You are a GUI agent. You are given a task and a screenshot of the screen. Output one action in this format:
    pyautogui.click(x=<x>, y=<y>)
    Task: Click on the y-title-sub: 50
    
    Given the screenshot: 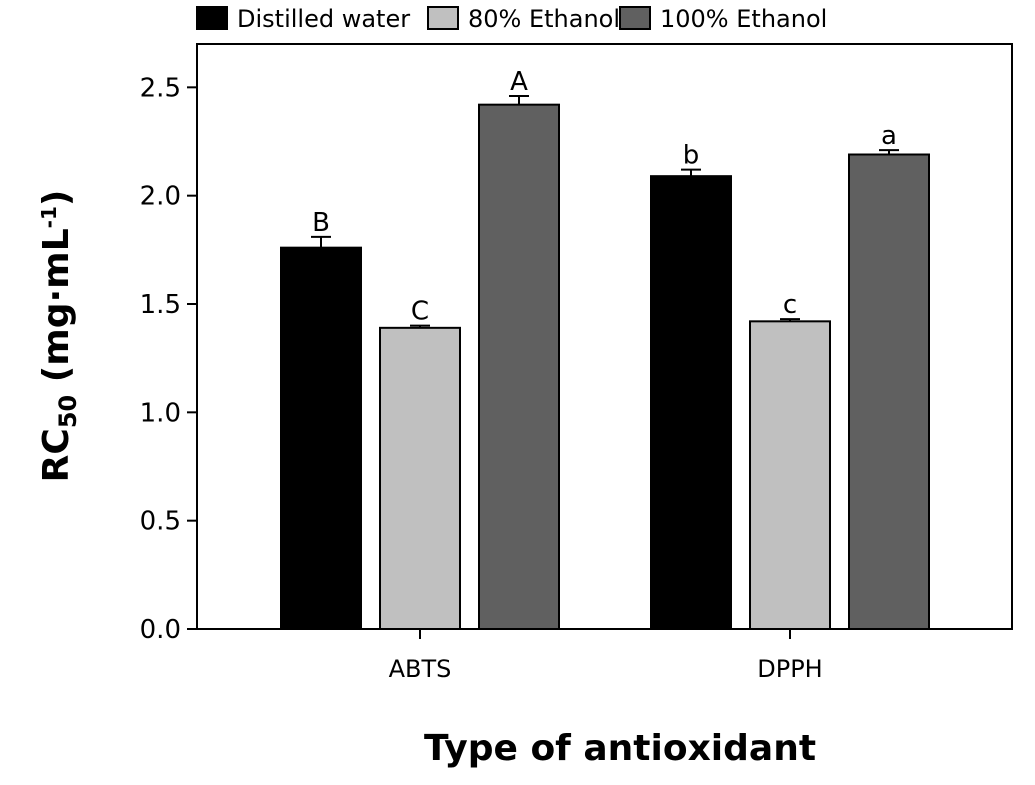 What is the action you would take?
    pyautogui.click(x=68, y=411)
    